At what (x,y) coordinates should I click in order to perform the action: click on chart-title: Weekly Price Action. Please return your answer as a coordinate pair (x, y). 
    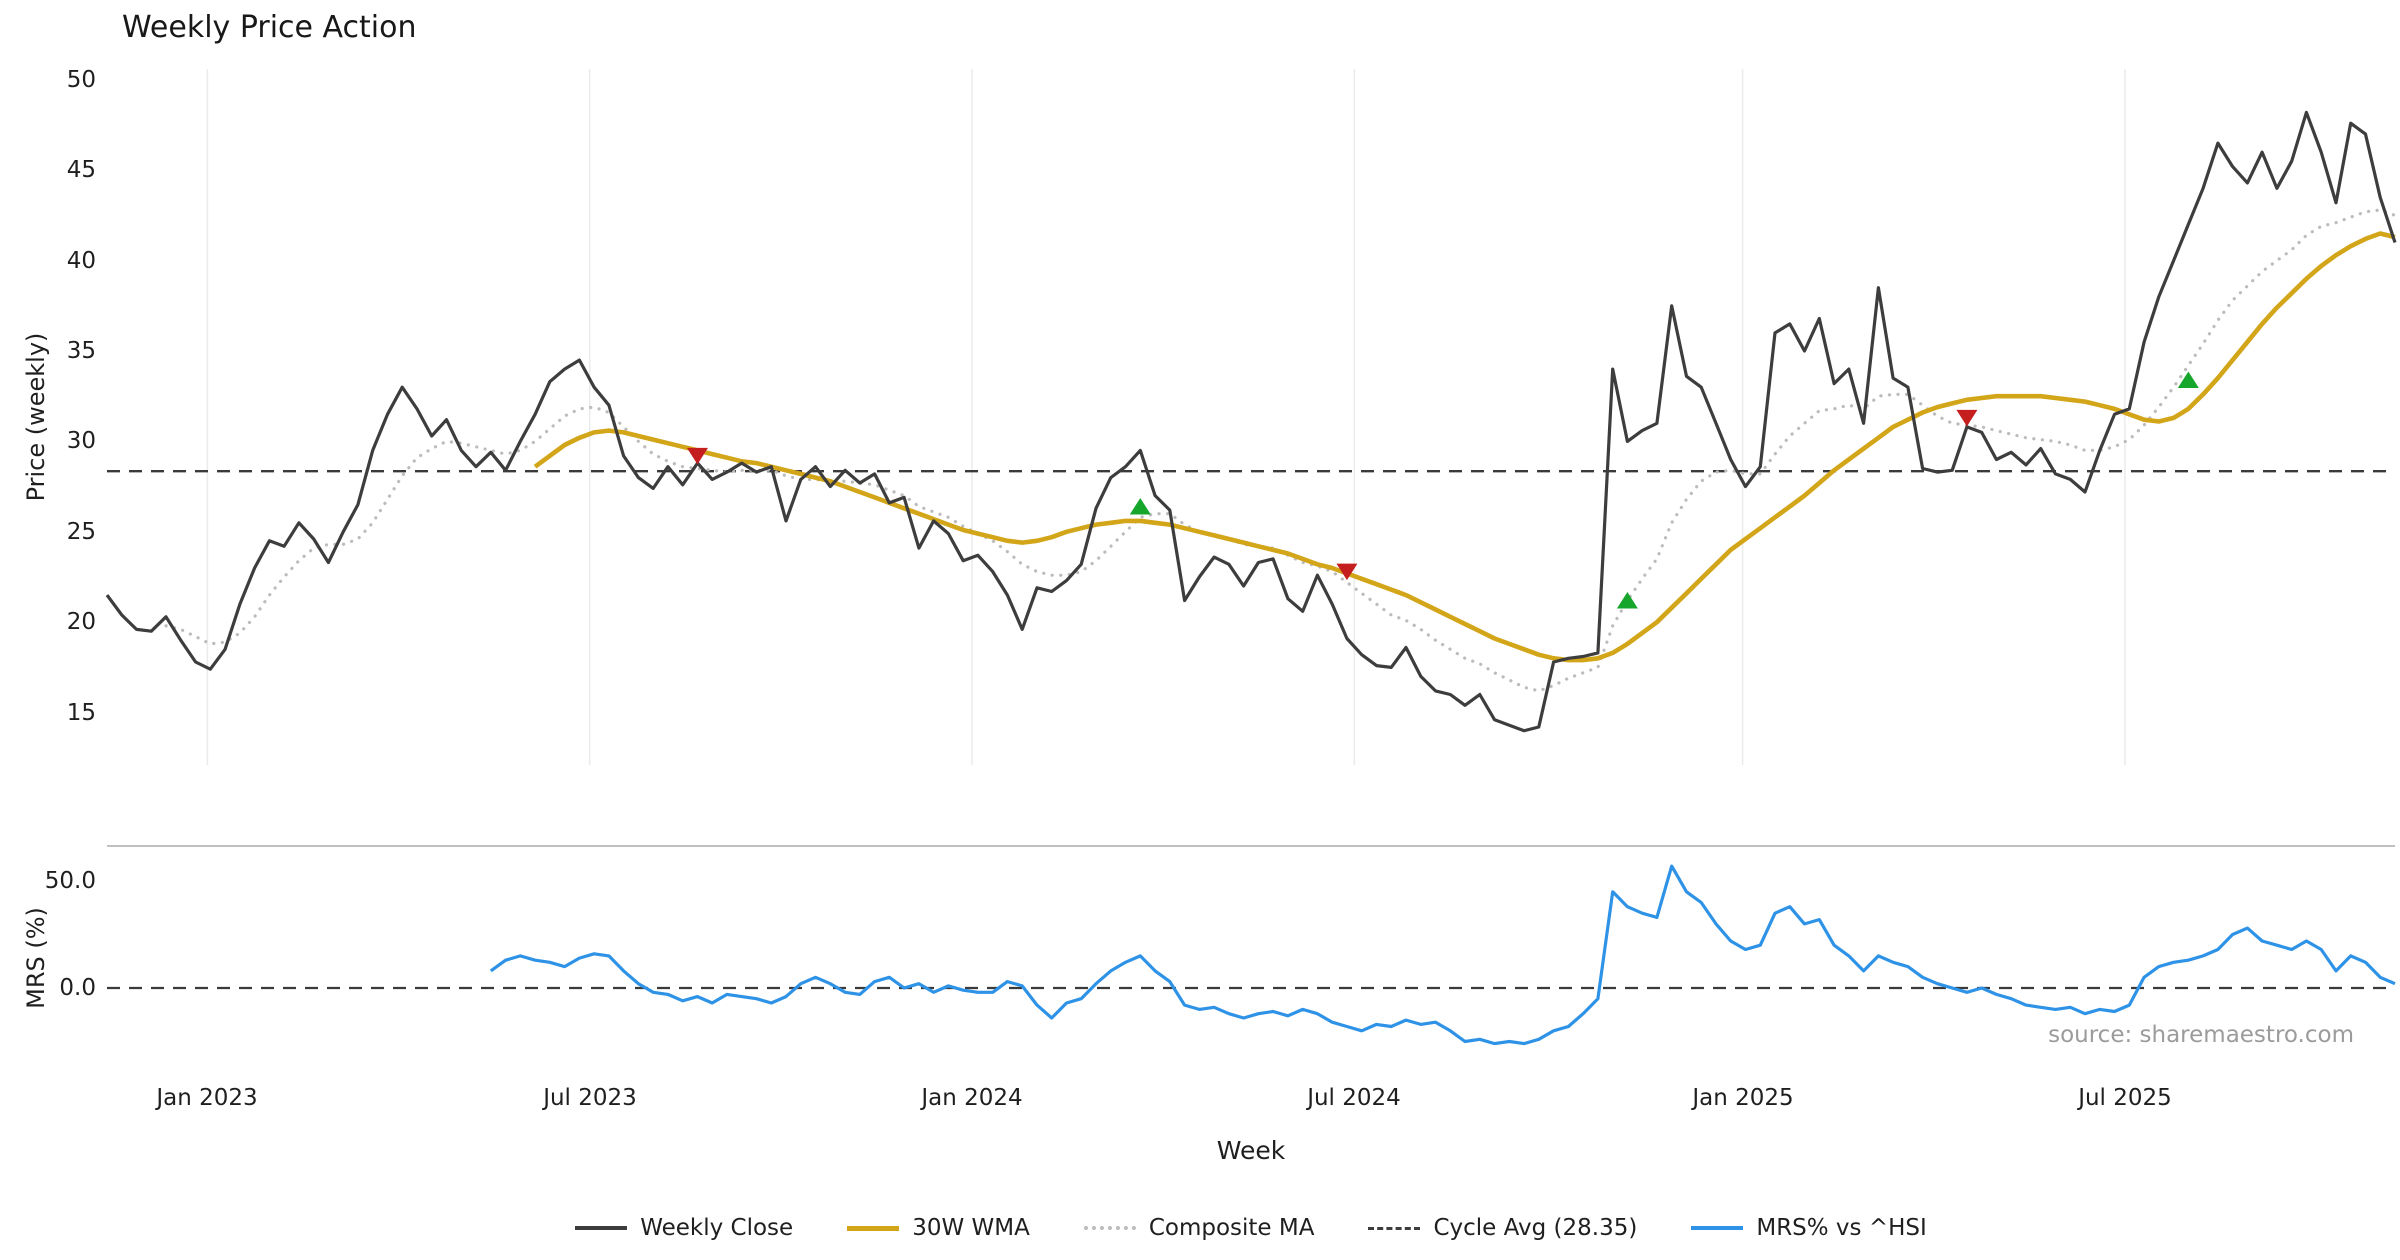
    Looking at the image, I should click on (269, 27).